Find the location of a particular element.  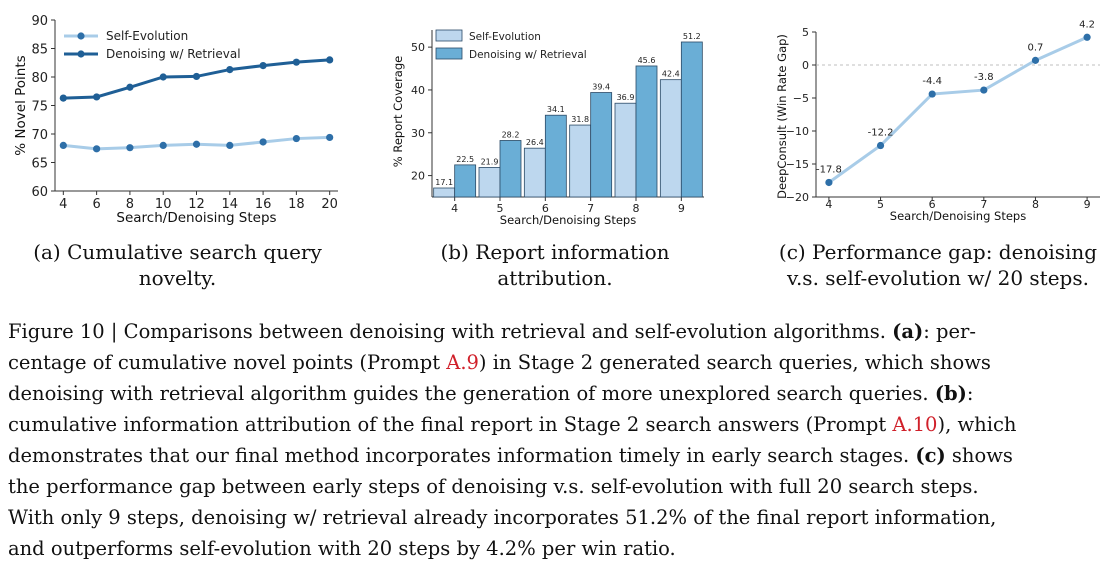

bar-value-label: 21.9 is located at coordinates (490, 161).